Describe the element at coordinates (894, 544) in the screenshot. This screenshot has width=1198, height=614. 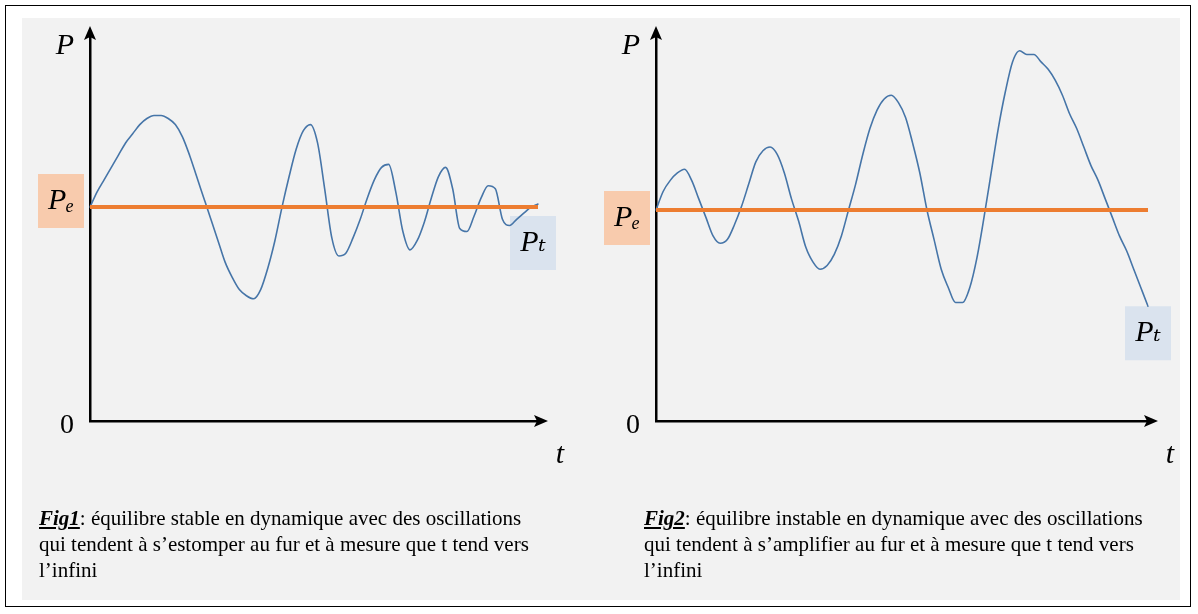
I see `caption: Fig2: équilibre instable en dynamique avec des oscillations qui tendent à s’amplifier au fur et à mesure que t tend vers l’infini` at that location.